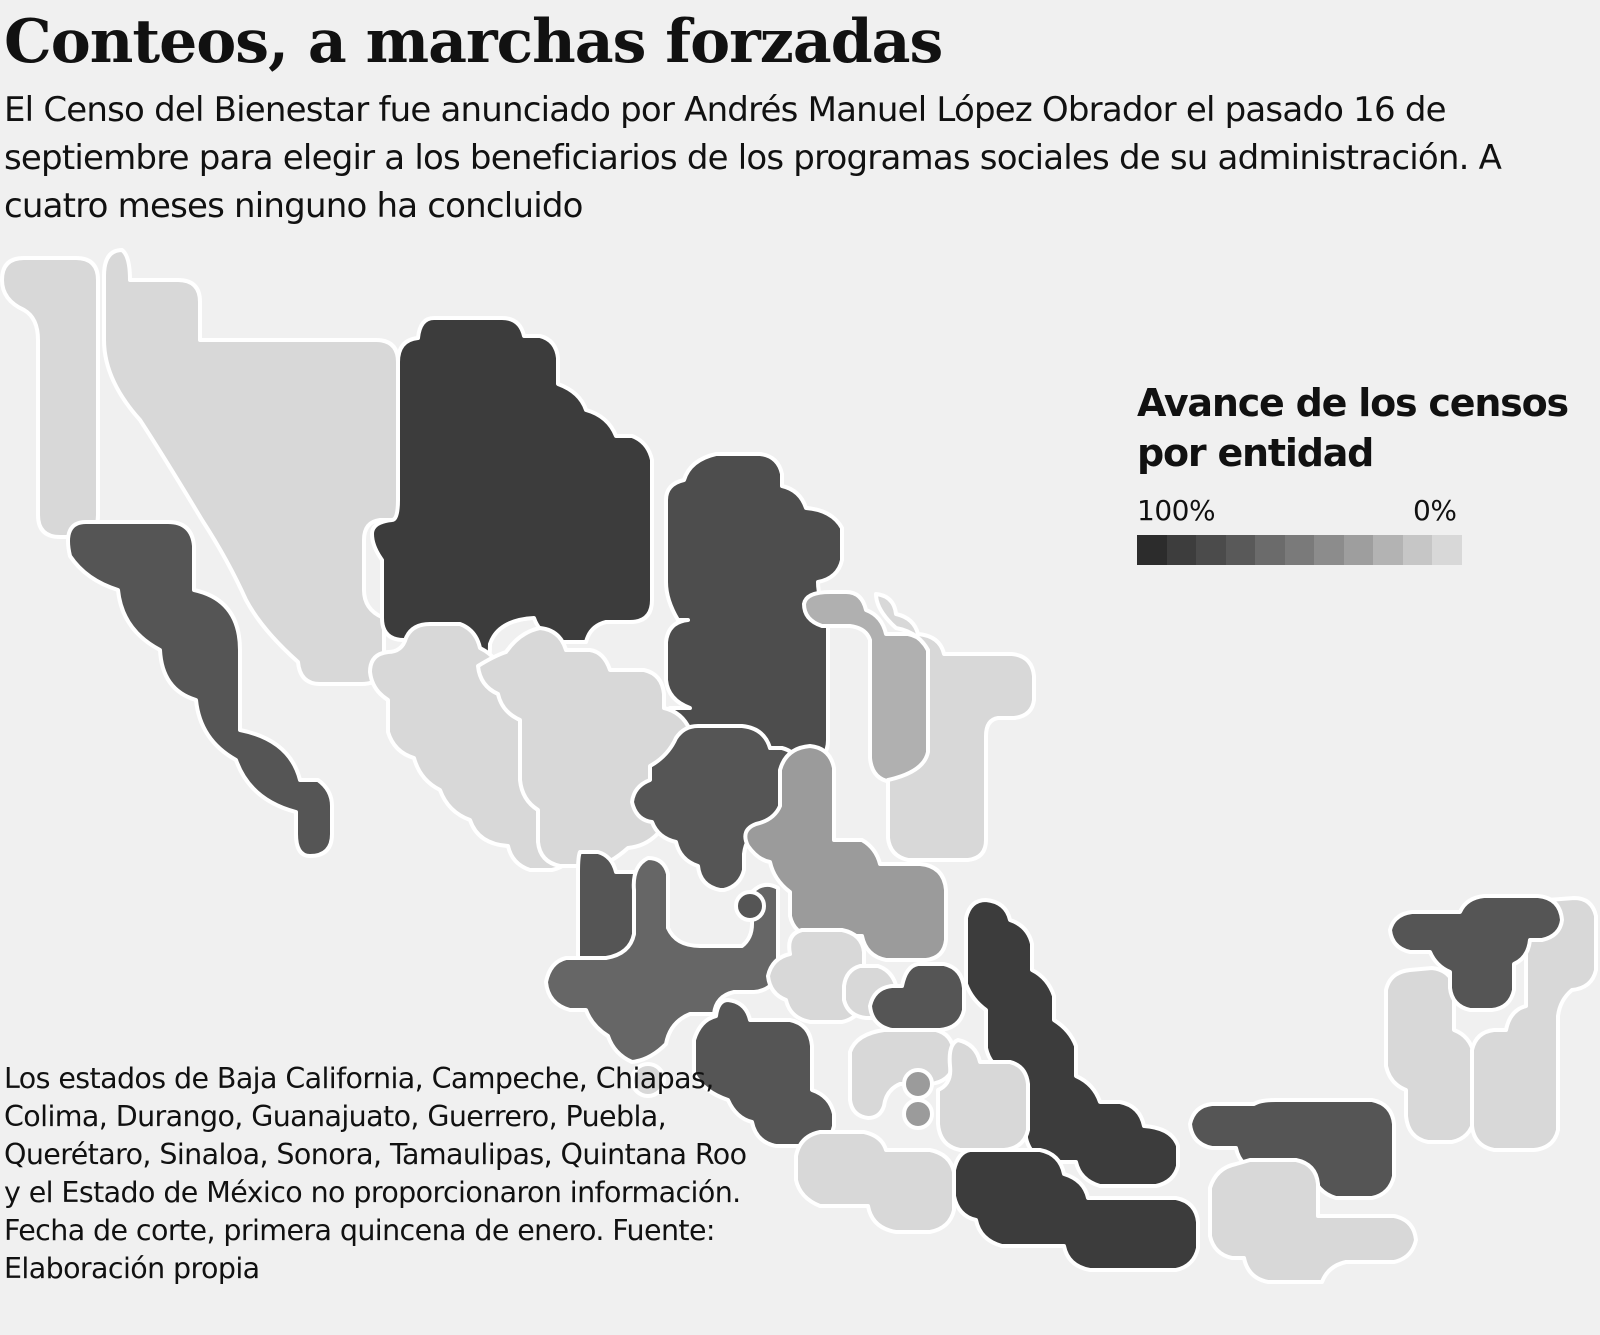  Describe the element at coordinates (50, 397) in the screenshot. I see `state-baja-california` at that location.